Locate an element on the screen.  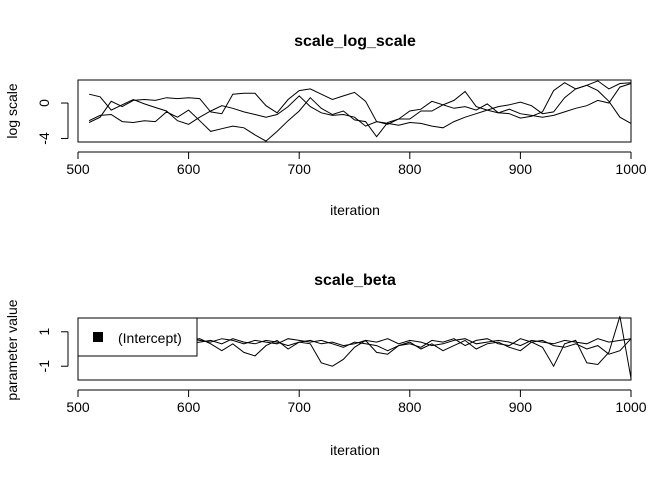
chart-title: scale_beta is located at coordinates (355, 280).